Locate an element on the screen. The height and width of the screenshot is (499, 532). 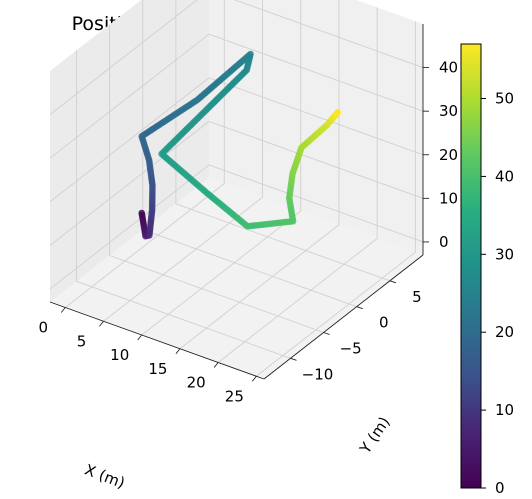
colorbar-tick-label: 40 is located at coordinates (504, 176).